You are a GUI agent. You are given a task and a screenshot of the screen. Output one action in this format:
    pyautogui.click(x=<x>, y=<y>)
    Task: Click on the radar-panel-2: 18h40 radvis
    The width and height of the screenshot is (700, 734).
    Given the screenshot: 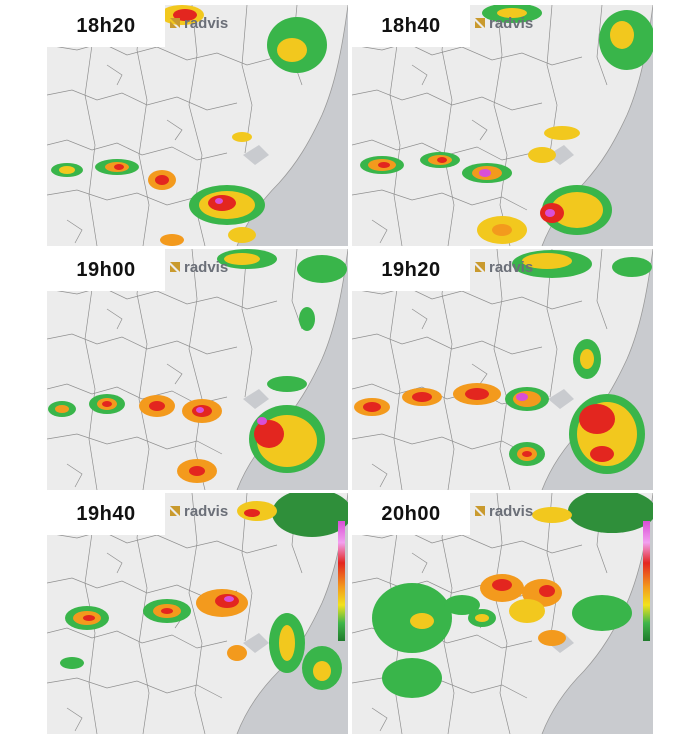 What is the action you would take?
    pyautogui.click(x=502, y=125)
    